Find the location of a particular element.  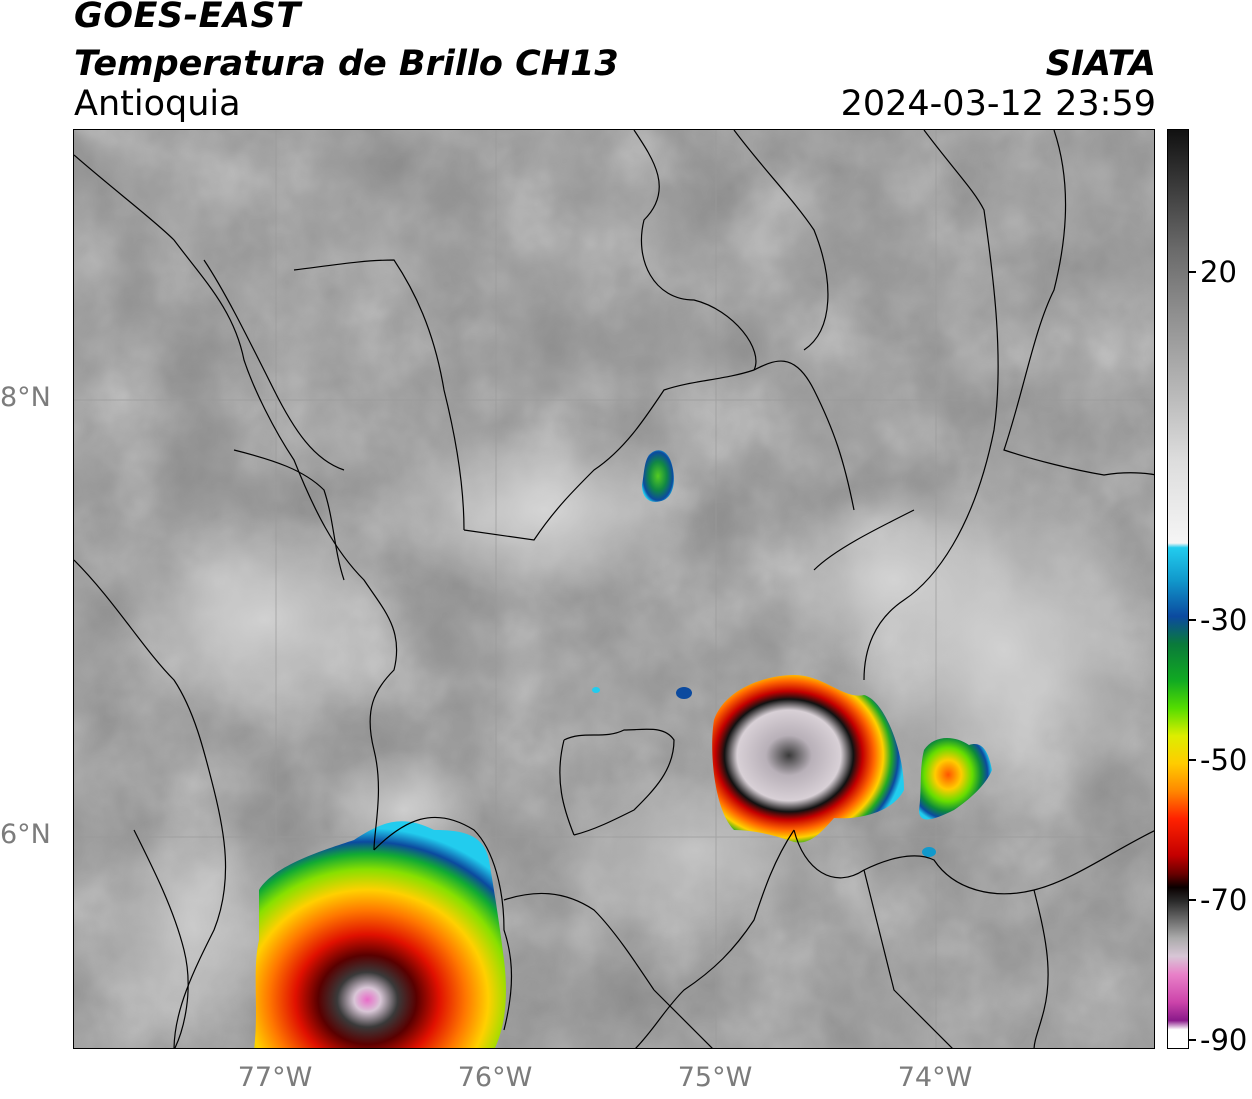

header-satellite: GOES-EAST is located at coordinates (187, 18).